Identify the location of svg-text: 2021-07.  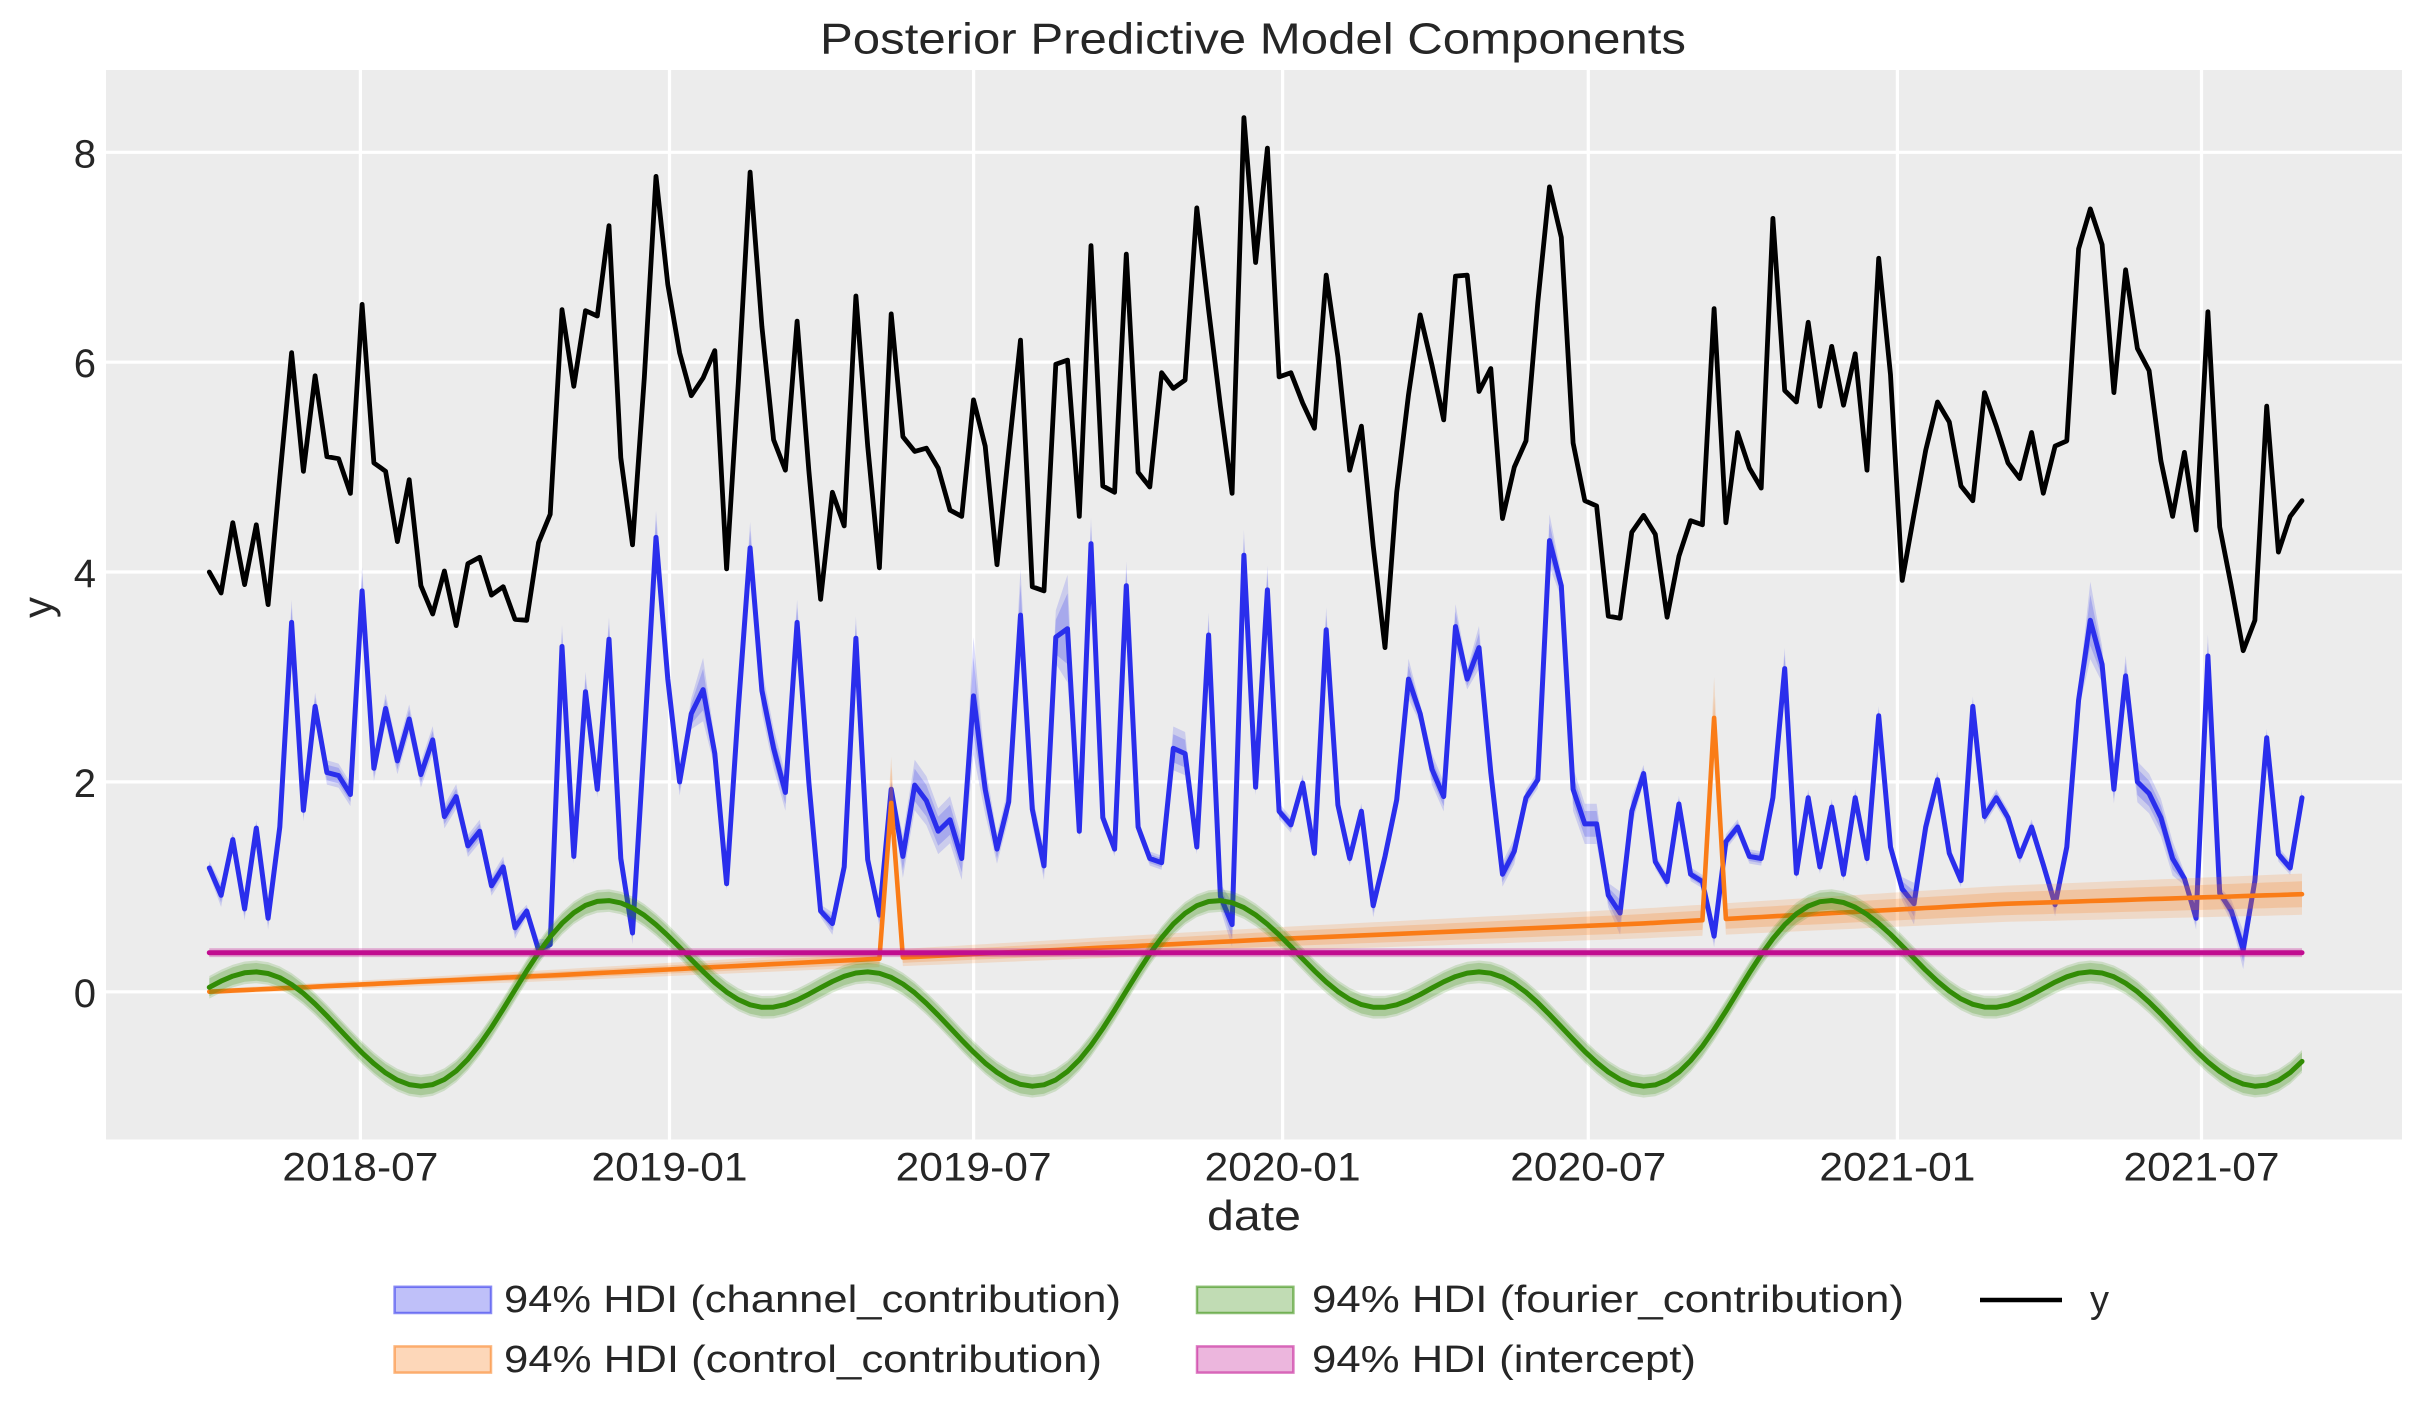
(2202, 1168).